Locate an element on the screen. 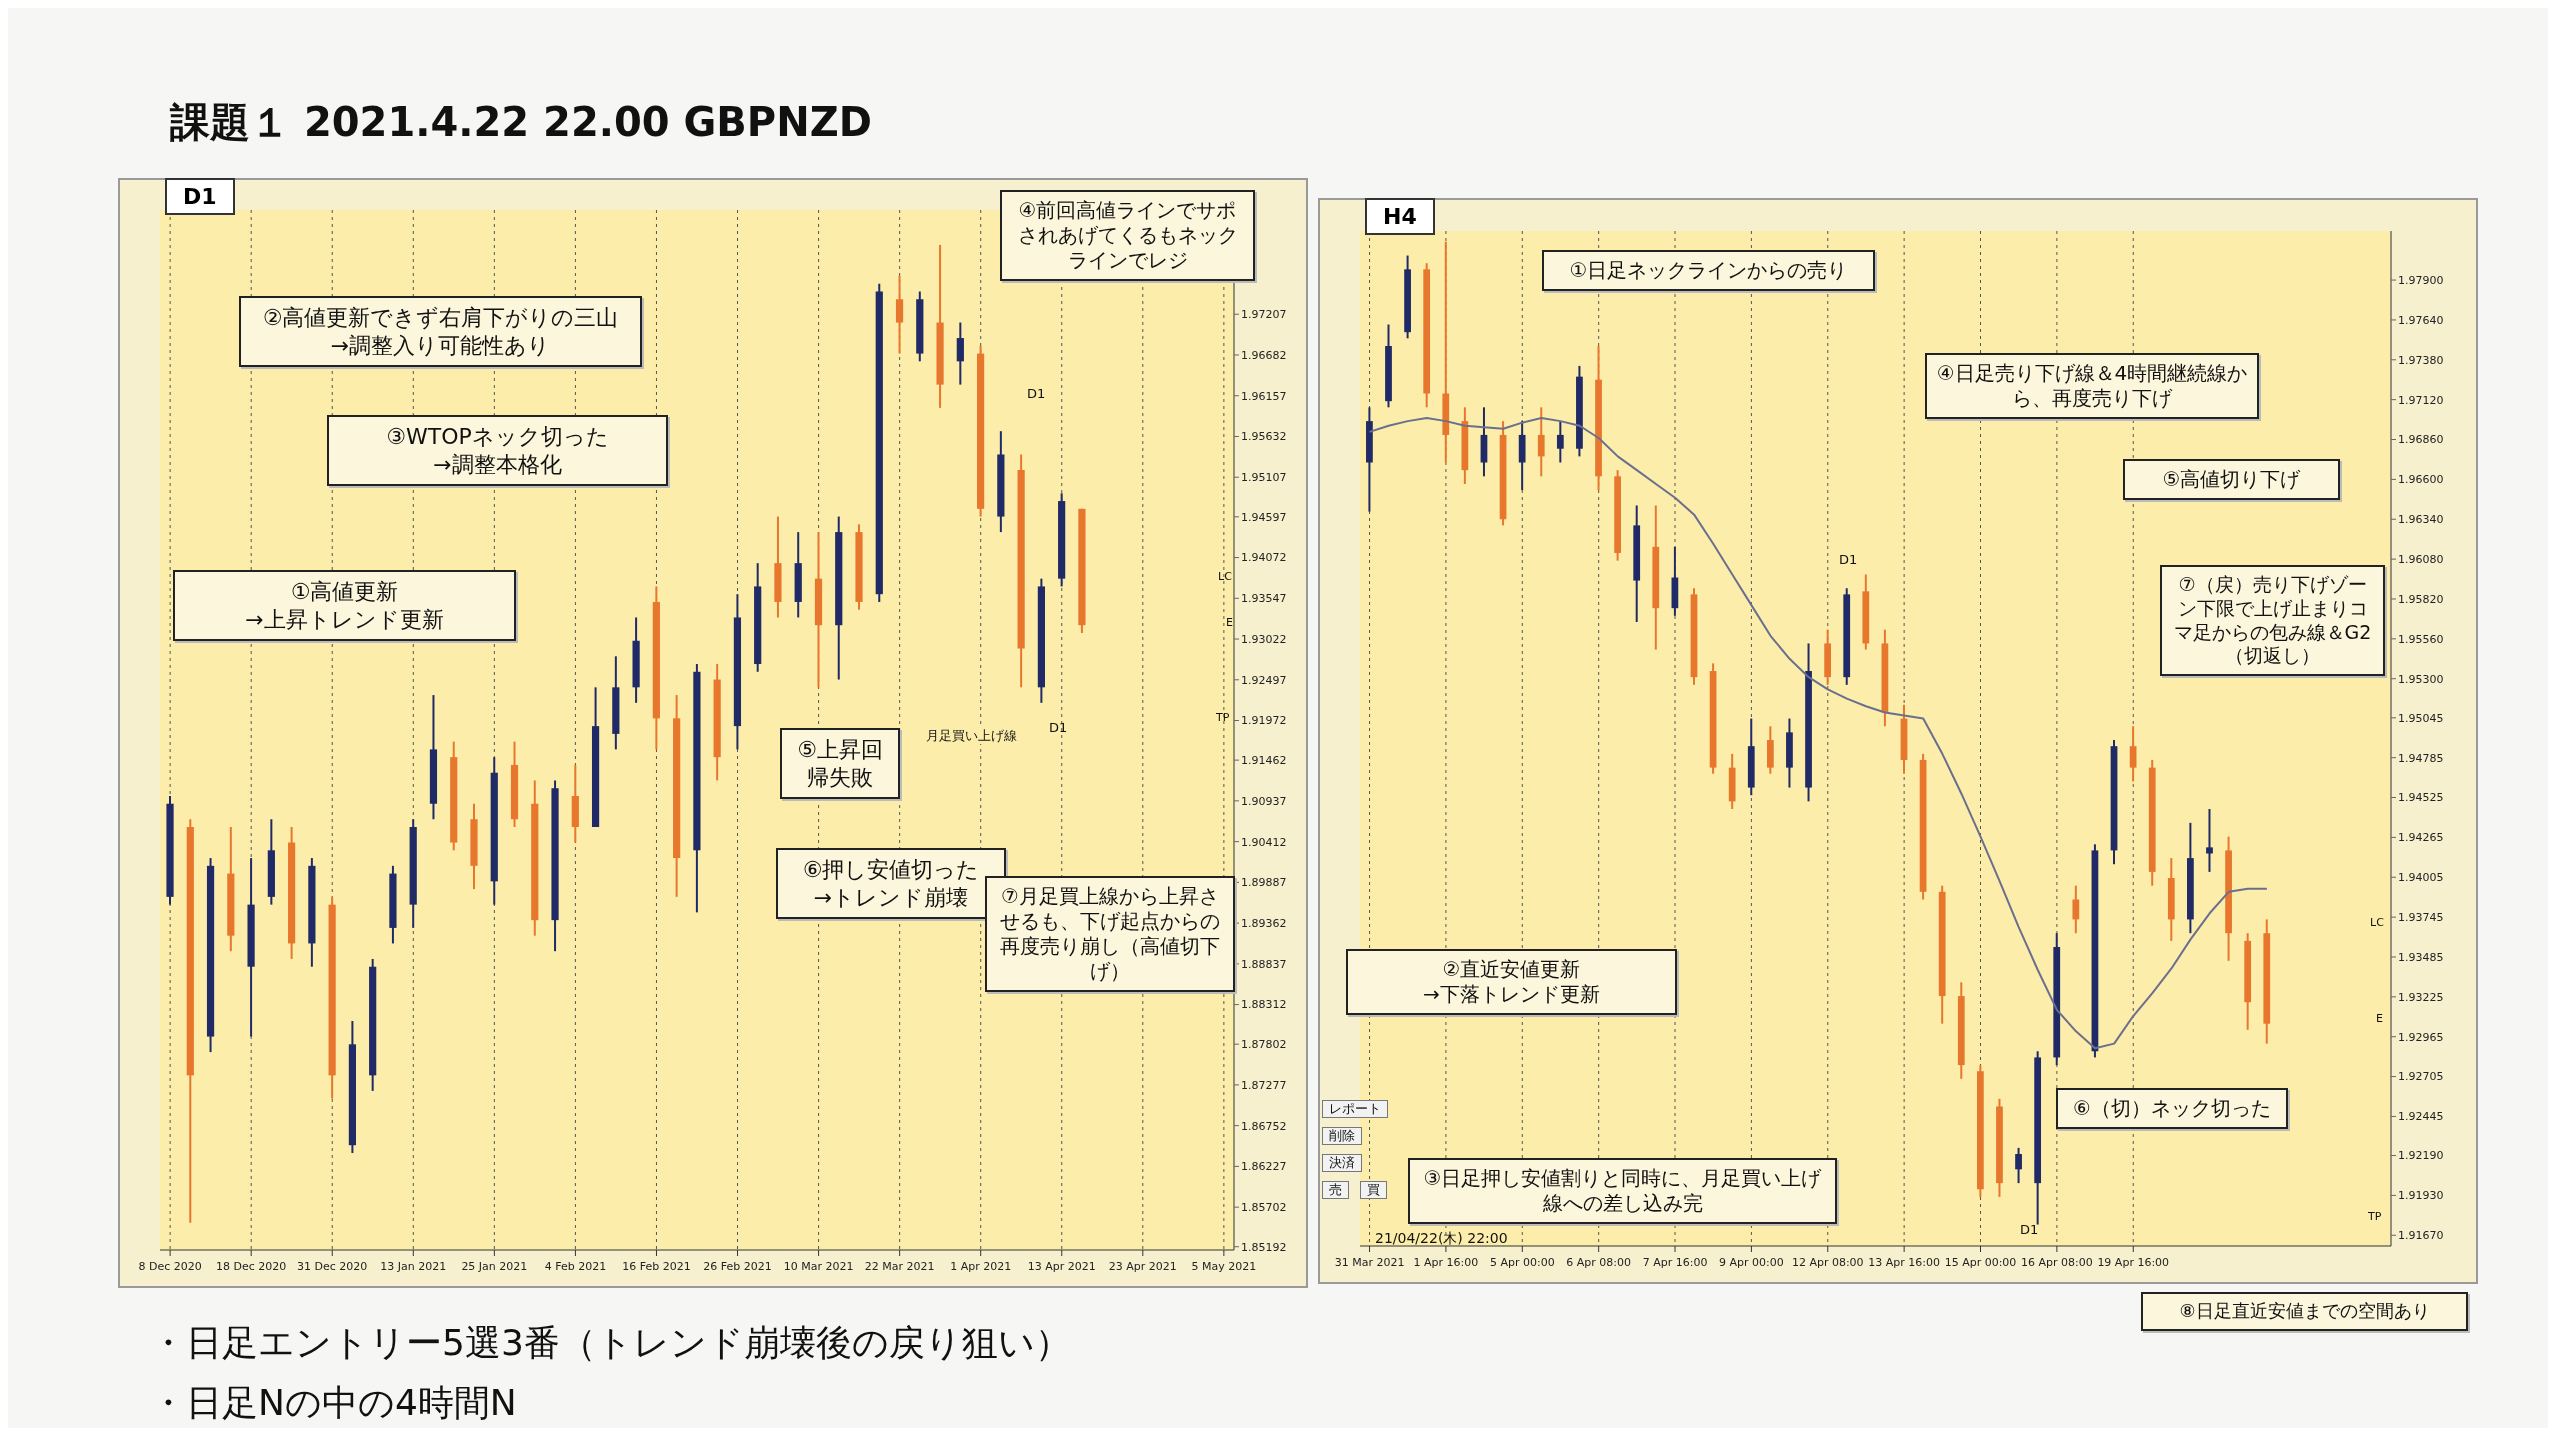 Image resolution: width=2560 pixels, height=1440 pixels. y-tick-label: 1.85702 is located at coordinates (1264, 1208).